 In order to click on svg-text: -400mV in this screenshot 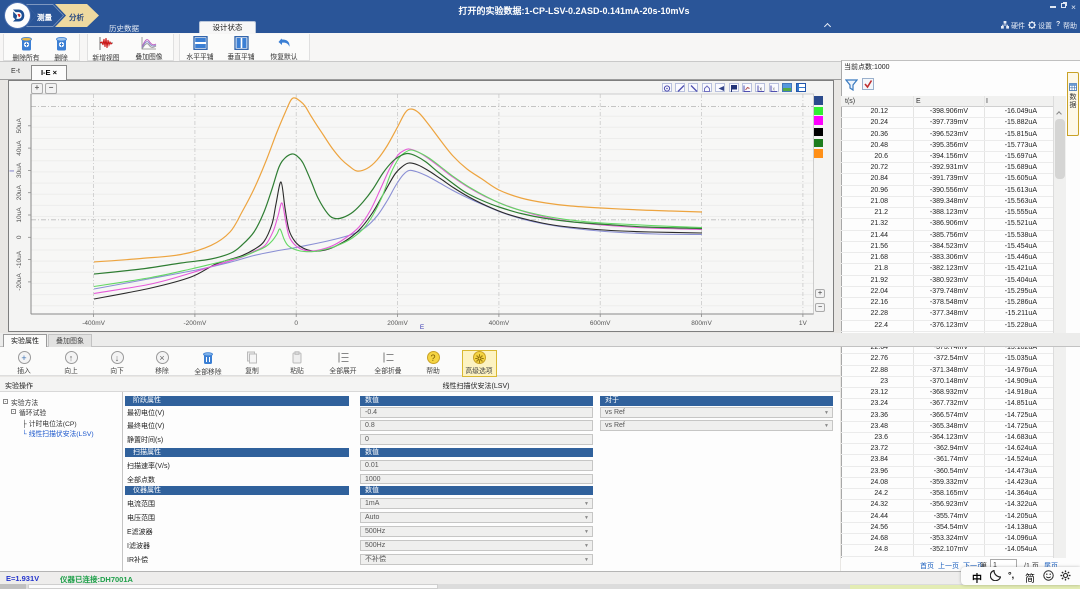, I will do `click(93, 323)`.